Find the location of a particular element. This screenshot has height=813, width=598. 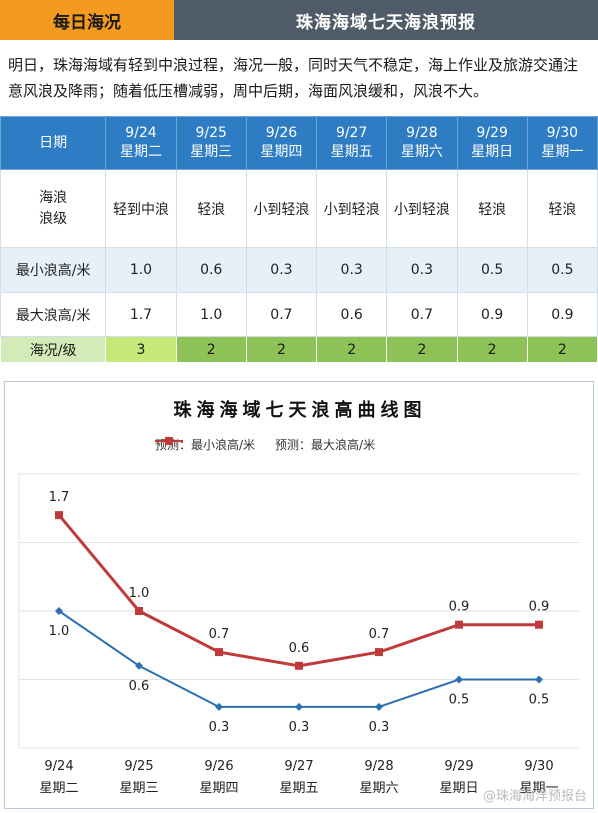

x-tick-label: 9/29 is located at coordinates (458, 766).